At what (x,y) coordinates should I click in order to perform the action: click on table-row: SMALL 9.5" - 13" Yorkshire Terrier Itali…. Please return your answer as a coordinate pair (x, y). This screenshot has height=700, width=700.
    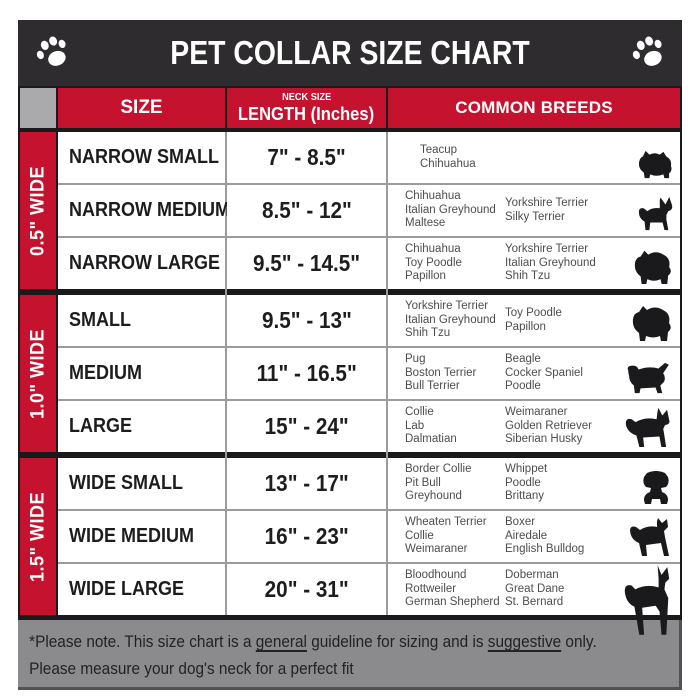
    Looking at the image, I should click on (369, 320).